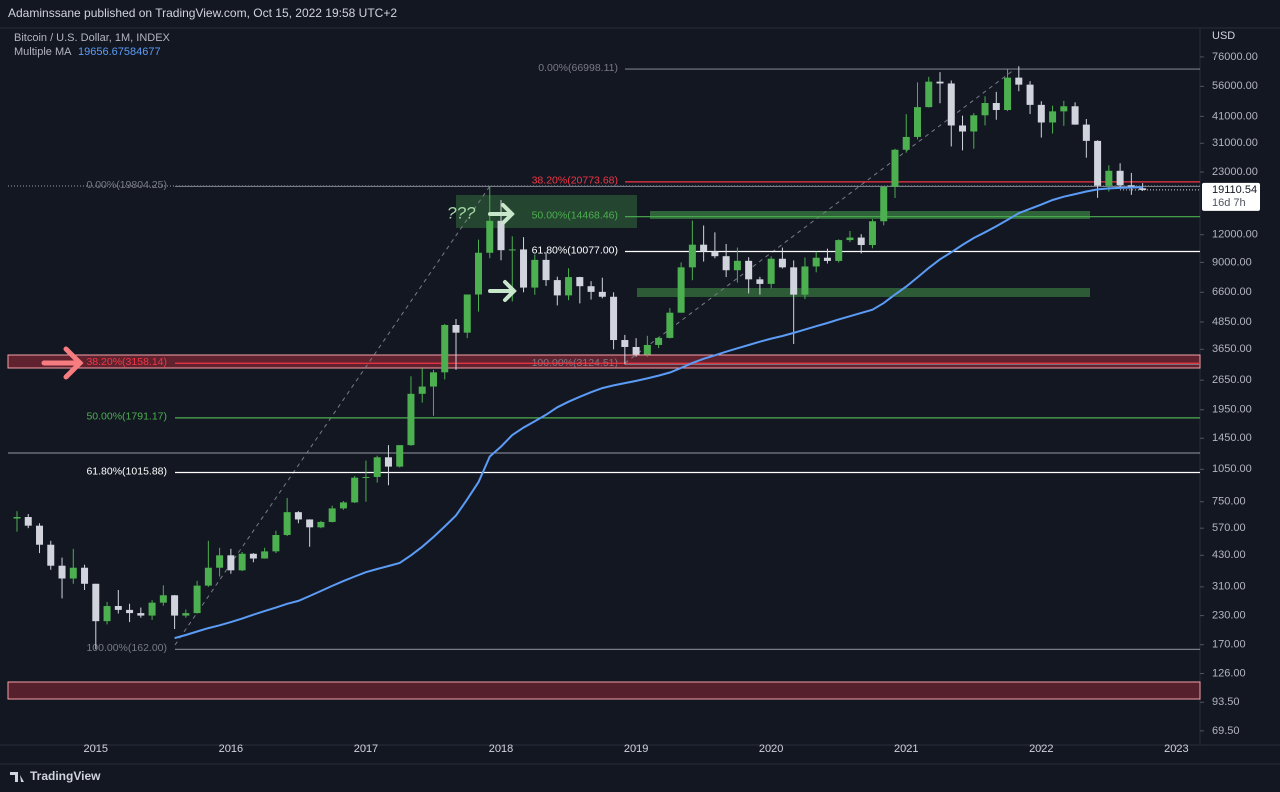 This screenshot has width=1280, height=792. I want to click on y-tick-label: 126.00, so click(1229, 673).